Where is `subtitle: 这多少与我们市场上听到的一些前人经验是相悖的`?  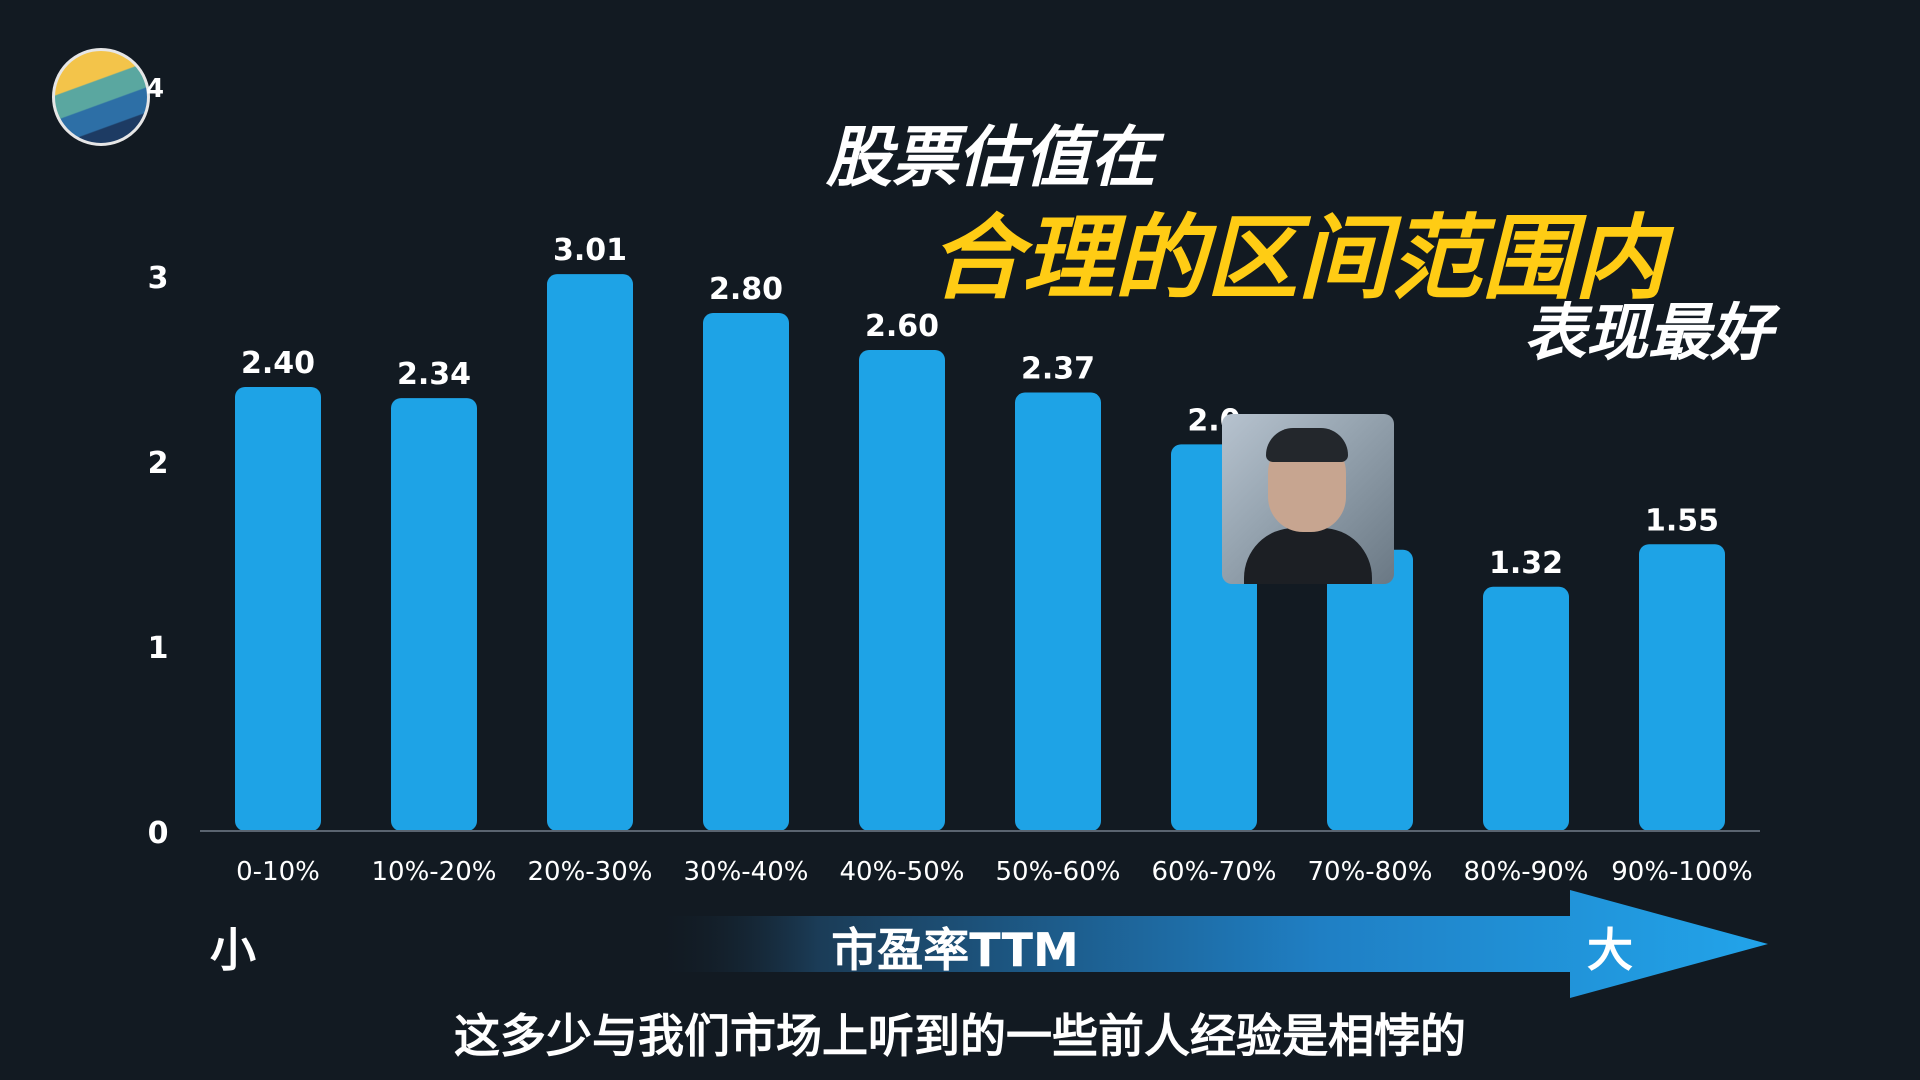 subtitle: 这多少与我们市场上听到的一些前人经验是相悖的 is located at coordinates (960, 1036).